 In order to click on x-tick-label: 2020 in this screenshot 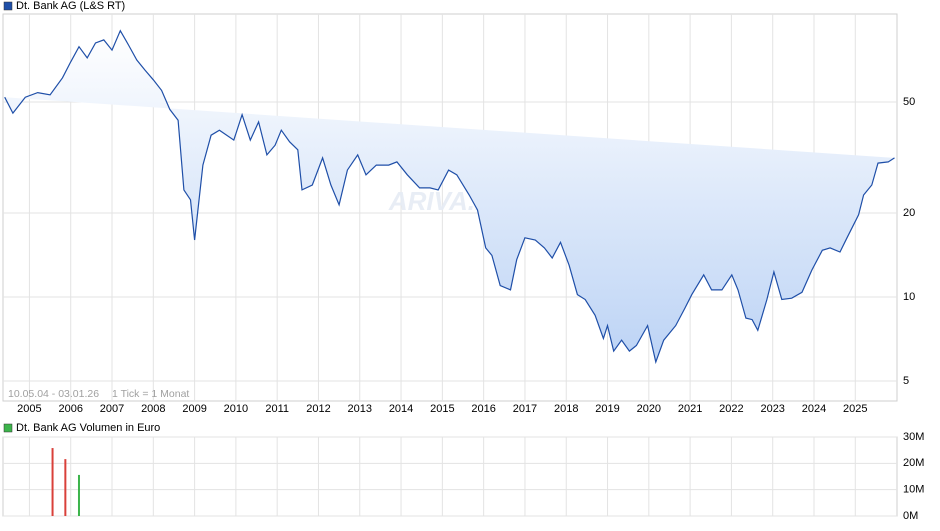, I will do `click(649, 409)`.